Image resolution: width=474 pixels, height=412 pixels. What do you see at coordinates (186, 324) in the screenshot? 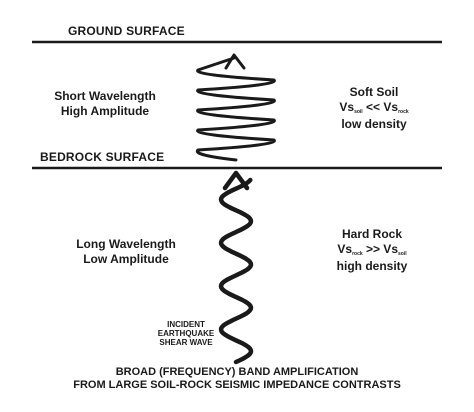
I see `incident-line1: INCIDENT` at bounding box center [186, 324].